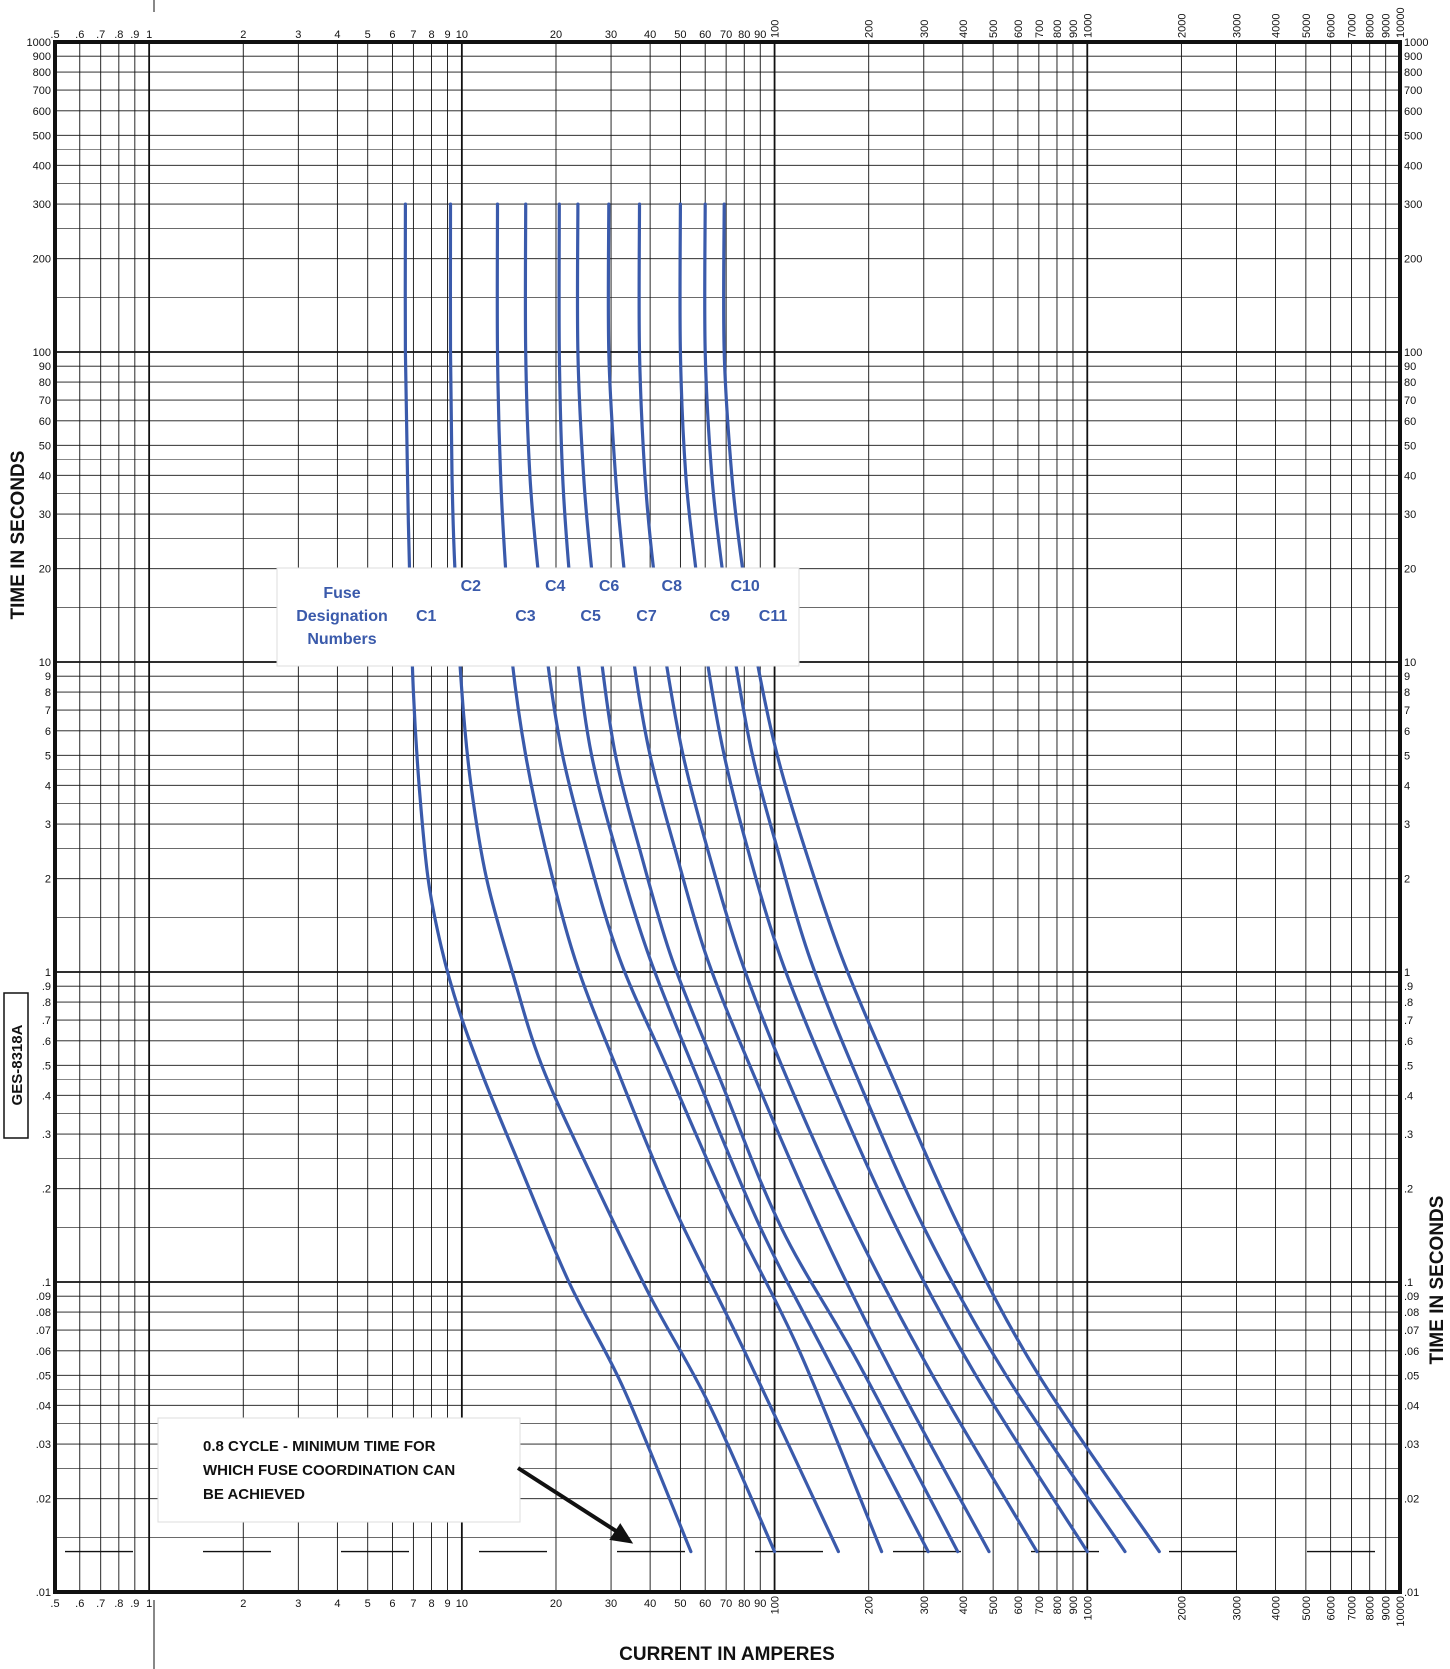 The image size is (1450, 1669). Describe the element at coordinates (46, 1003) in the screenshot. I see `y-tick-label-left: .8` at that location.